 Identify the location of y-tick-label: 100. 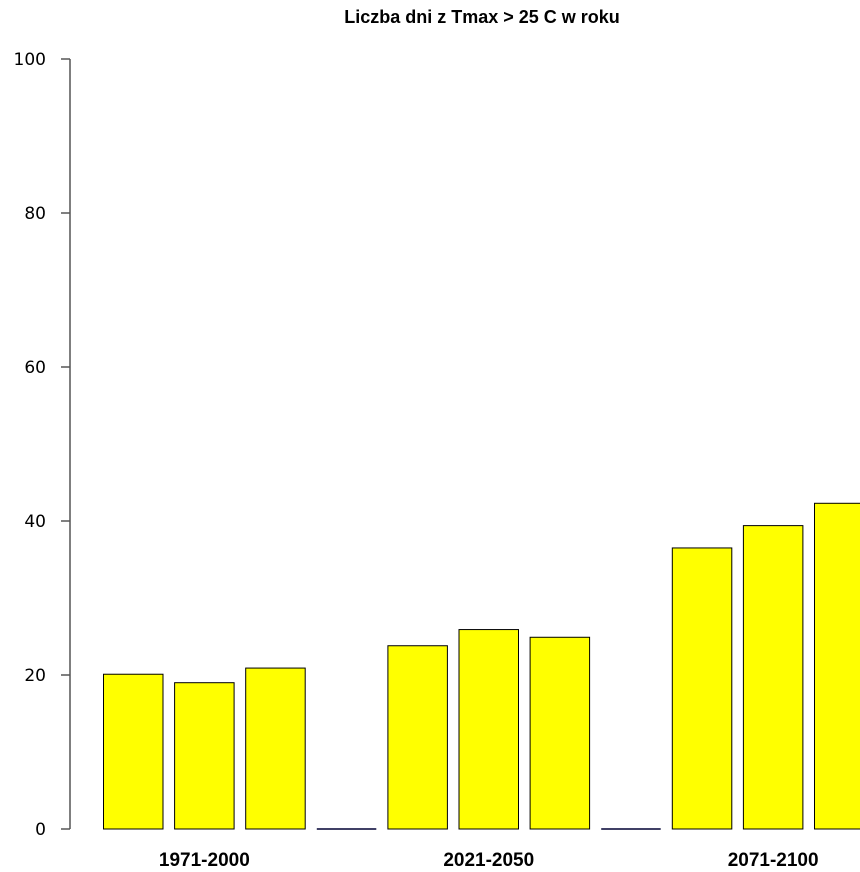
(30, 60).